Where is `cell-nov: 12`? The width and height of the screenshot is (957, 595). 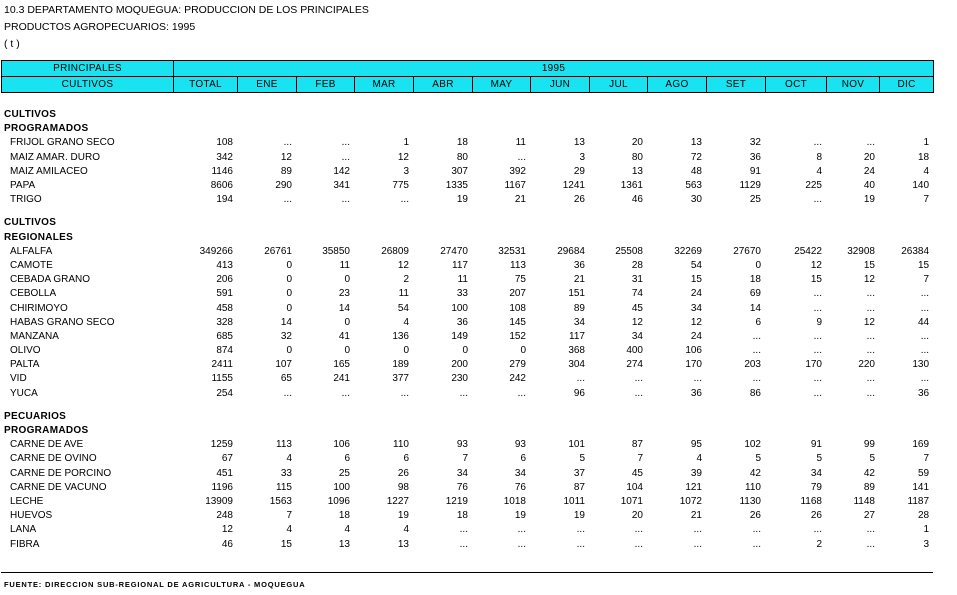
cell-nov: 12 is located at coordinates (869, 280).